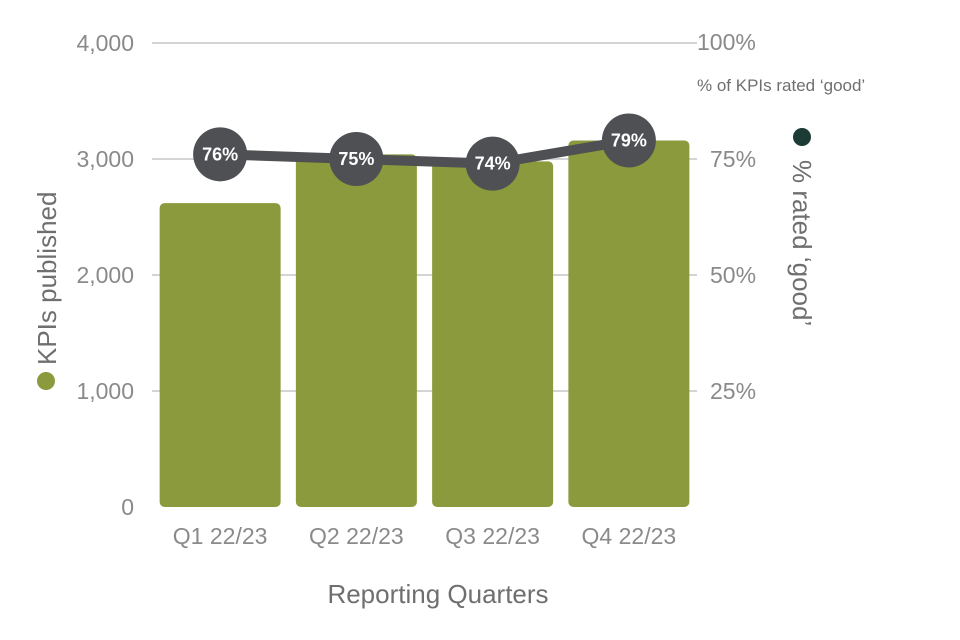 This screenshot has height=640, width=960. Describe the element at coordinates (733, 159) in the screenshot. I see `y2-tick-label: 75%` at that location.